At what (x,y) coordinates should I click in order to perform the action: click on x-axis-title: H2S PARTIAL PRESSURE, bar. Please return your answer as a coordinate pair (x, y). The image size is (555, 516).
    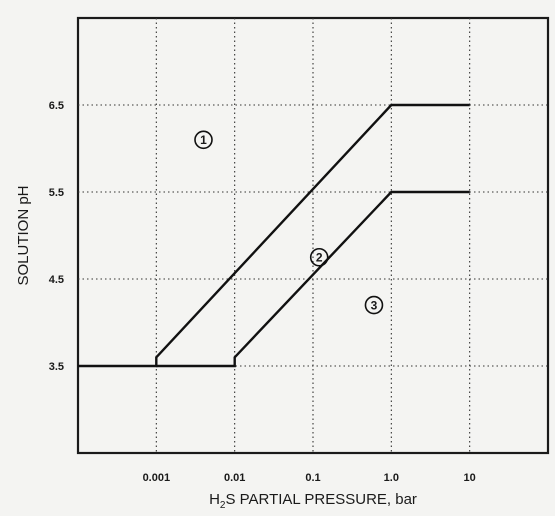
    Looking at the image, I should click on (313, 501).